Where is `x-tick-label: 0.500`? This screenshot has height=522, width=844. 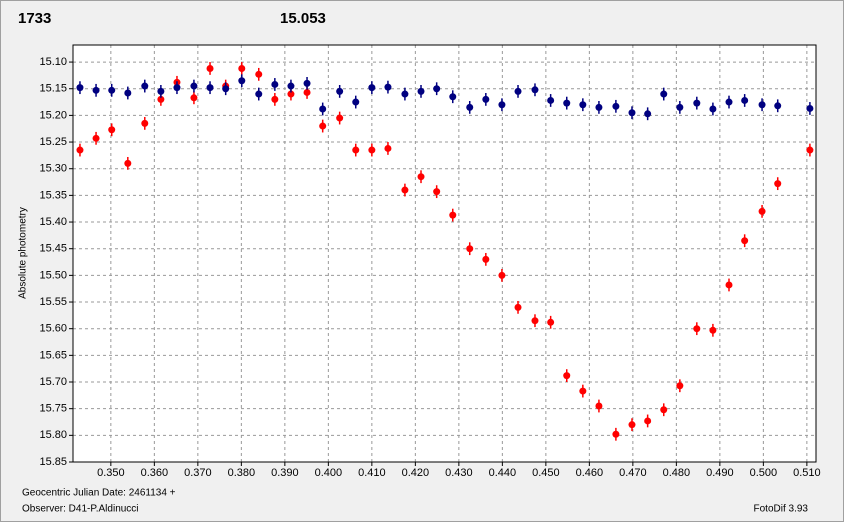
x-tick-label: 0.500 is located at coordinates (764, 473).